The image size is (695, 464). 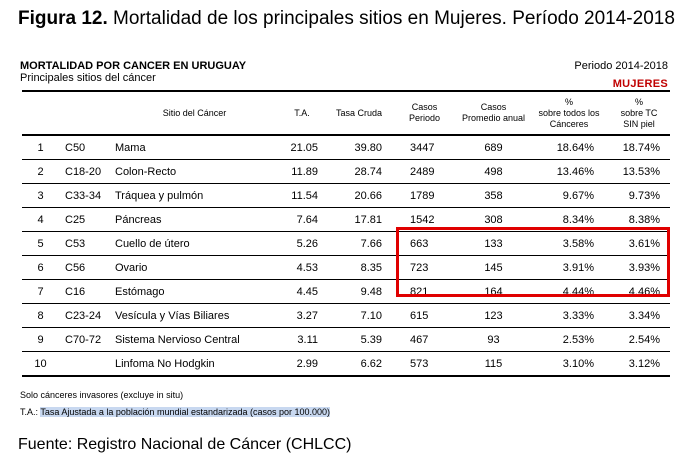 I want to click on cell-rank: 3, so click(x=40, y=195).